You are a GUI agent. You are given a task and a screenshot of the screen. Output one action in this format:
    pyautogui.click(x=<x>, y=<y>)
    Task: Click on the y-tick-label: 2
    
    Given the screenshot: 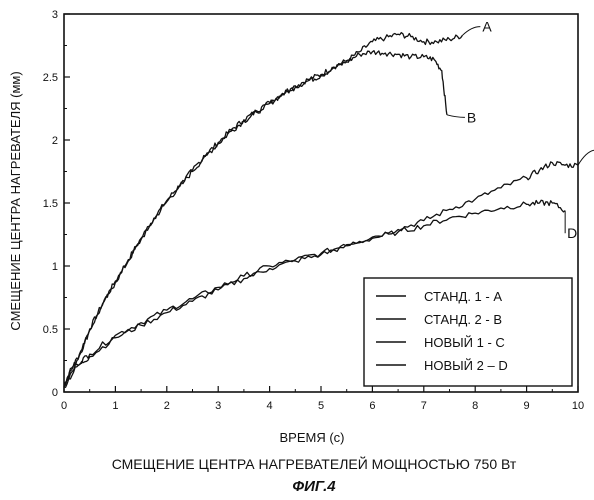 What is the action you would take?
    pyautogui.click(x=55, y=141)
    